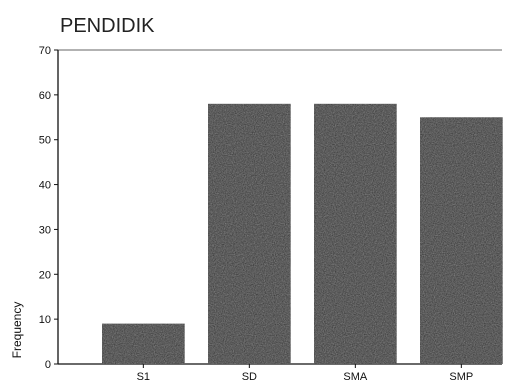  Describe the element at coordinates (107, 26) in the screenshot. I see `chart-title: PENDIDIK` at that location.